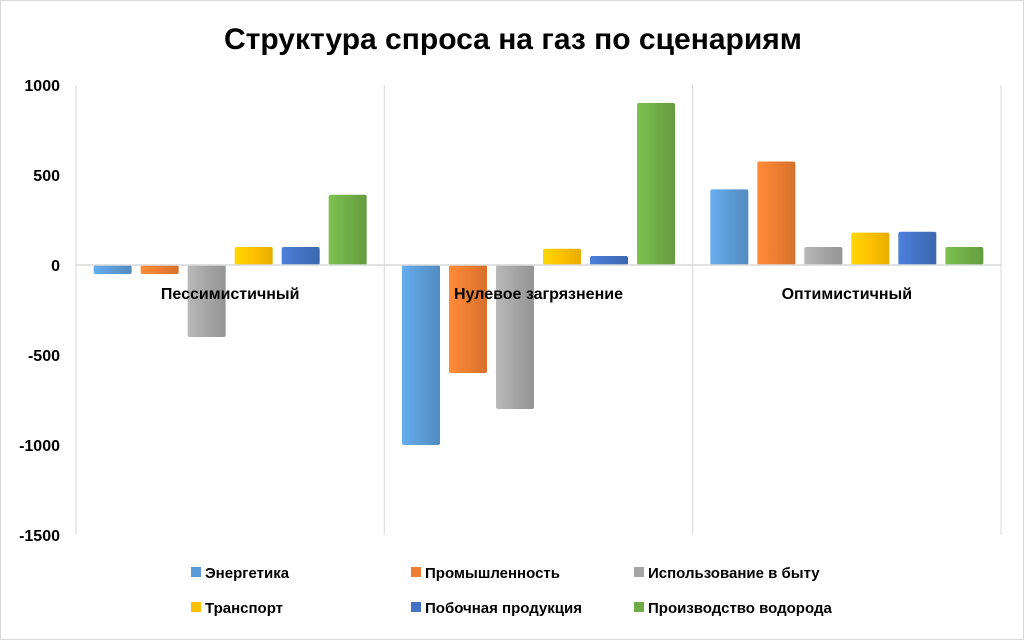 The width and height of the screenshot is (1024, 640). I want to click on y-tick-label: 0, so click(55, 266).